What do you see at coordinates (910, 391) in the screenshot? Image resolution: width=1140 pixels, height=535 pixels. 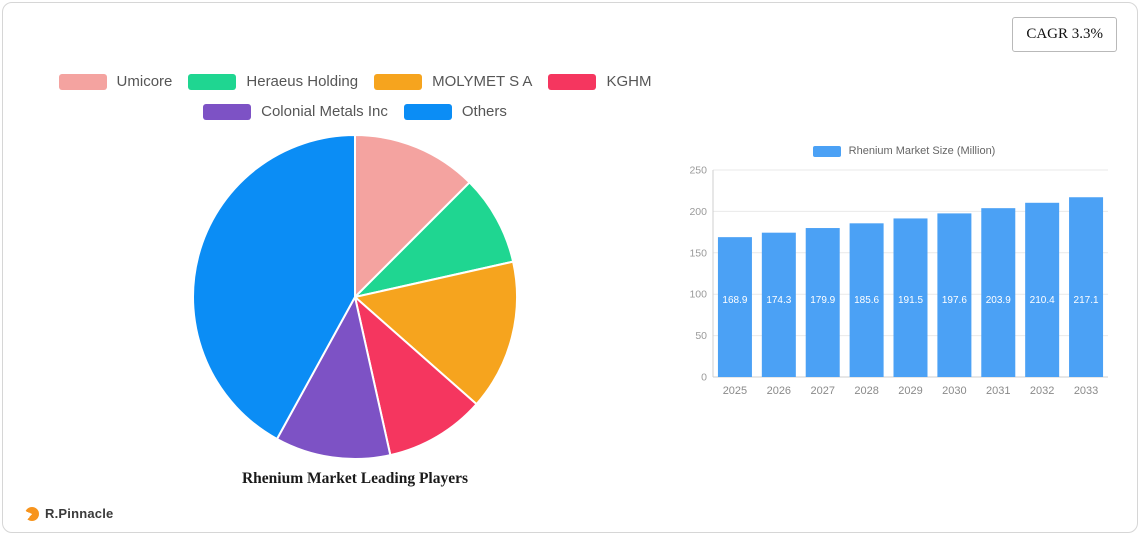 I see `x-tick-label-2029: 2029` at bounding box center [910, 391].